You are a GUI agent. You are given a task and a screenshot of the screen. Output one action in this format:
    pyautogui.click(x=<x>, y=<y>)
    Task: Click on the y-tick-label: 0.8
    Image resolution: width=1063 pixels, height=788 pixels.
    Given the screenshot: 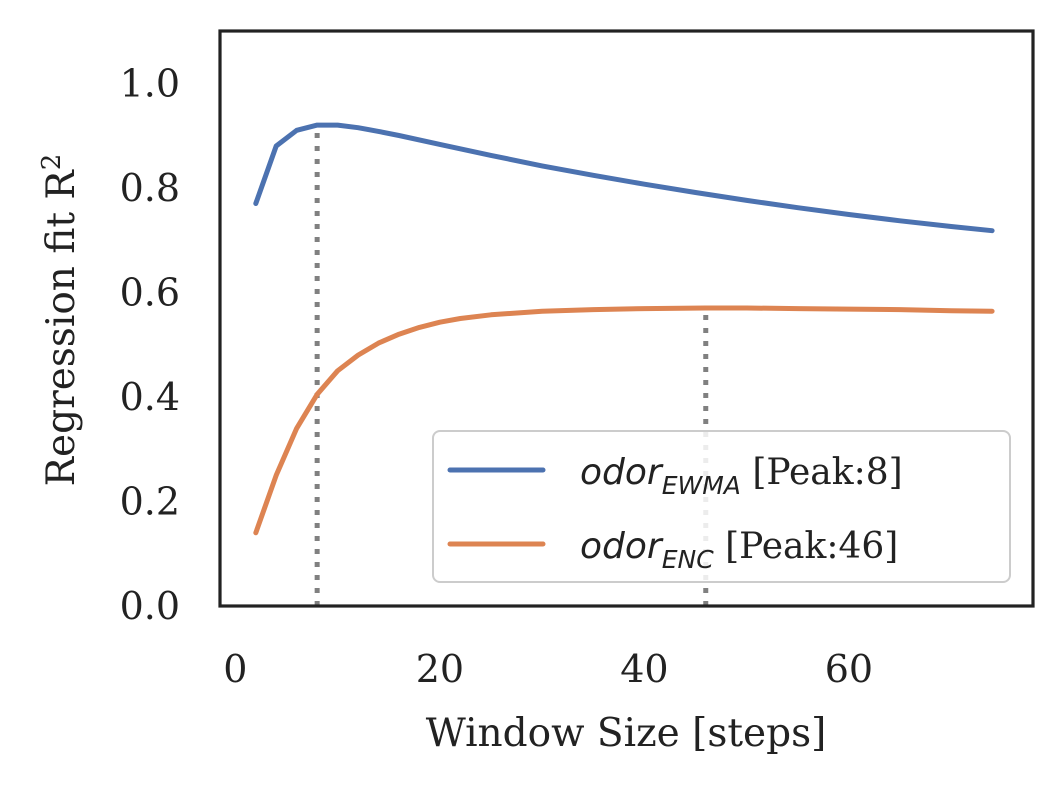 What is the action you would take?
    pyautogui.click(x=150, y=188)
    